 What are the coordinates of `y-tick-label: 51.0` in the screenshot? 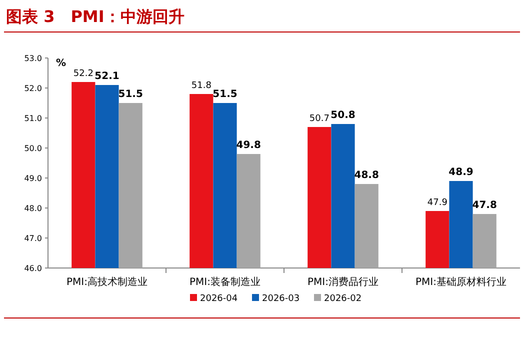 It's located at (33, 118).